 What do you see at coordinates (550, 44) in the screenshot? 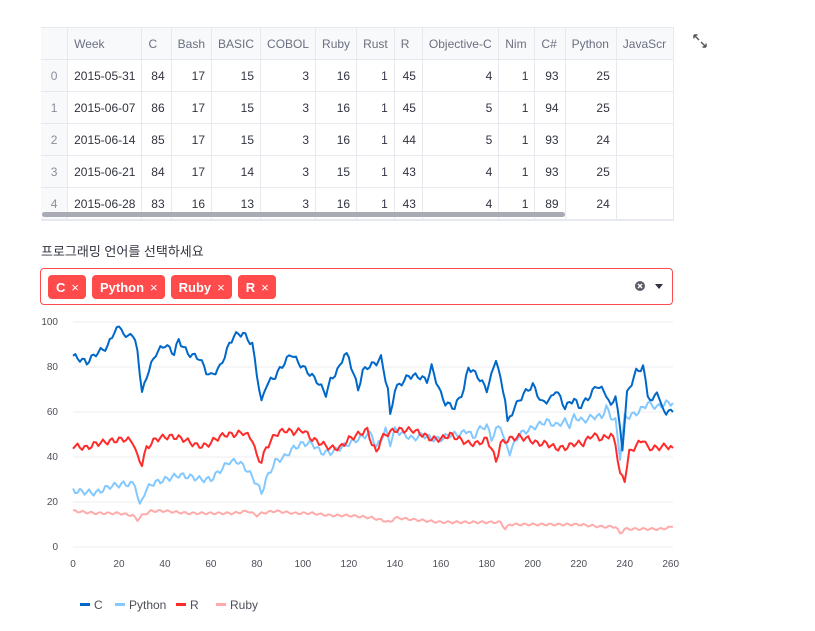
I see `column-header: C#` at bounding box center [550, 44].